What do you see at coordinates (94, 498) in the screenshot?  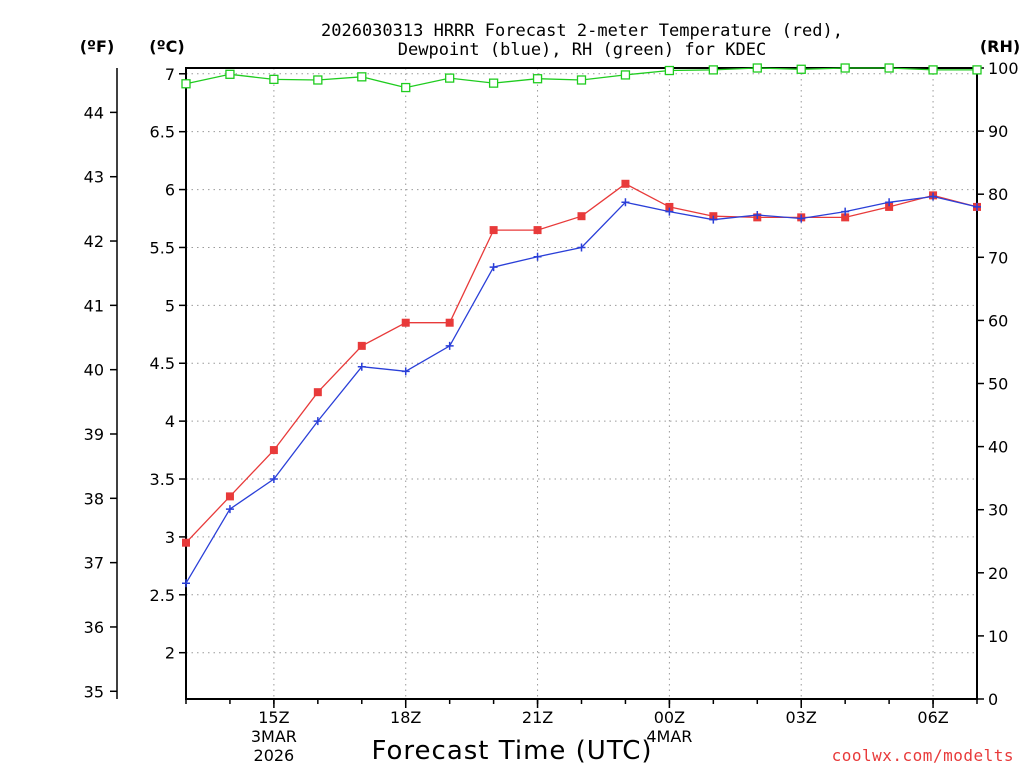 I see `fahrenheit-tick-label: 38` at bounding box center [94, 498].